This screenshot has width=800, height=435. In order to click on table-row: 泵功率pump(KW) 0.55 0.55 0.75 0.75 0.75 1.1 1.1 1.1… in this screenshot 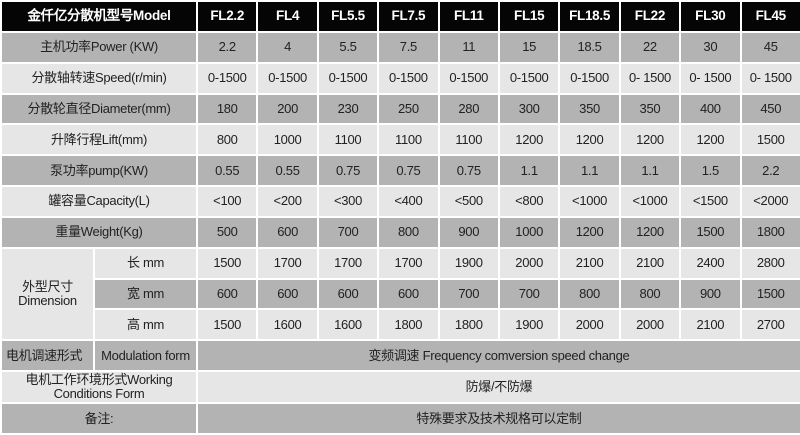, I will do `click(400, 171)`.